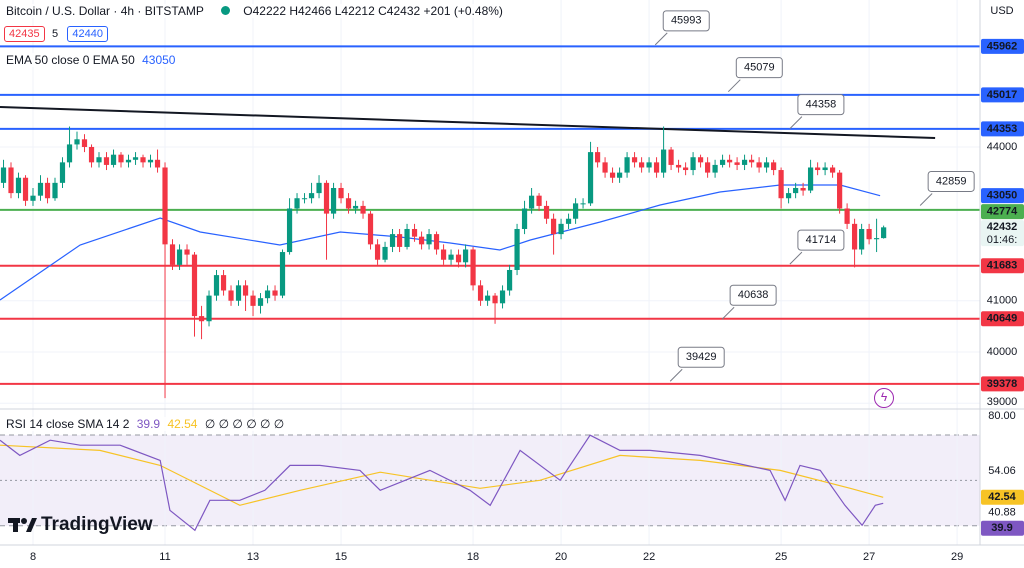 This screenshot has height=568, width=1024. I want to click on callout-label: 39429, so click(701, 357).